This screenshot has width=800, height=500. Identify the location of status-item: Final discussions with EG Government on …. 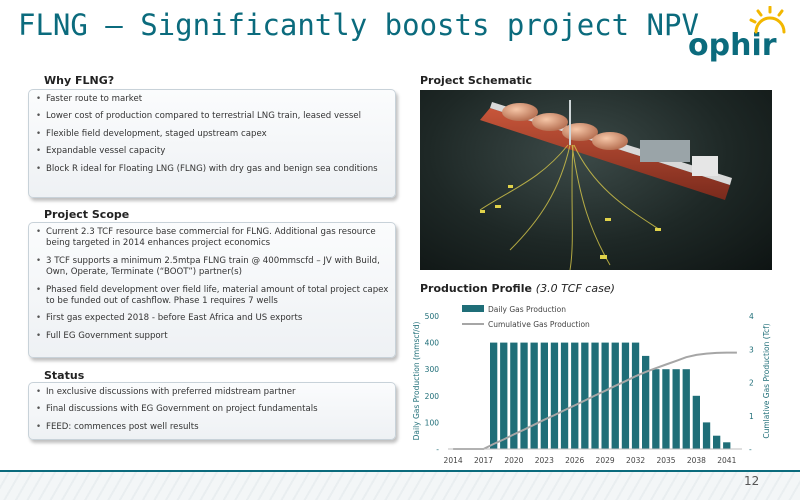
(212, 410).